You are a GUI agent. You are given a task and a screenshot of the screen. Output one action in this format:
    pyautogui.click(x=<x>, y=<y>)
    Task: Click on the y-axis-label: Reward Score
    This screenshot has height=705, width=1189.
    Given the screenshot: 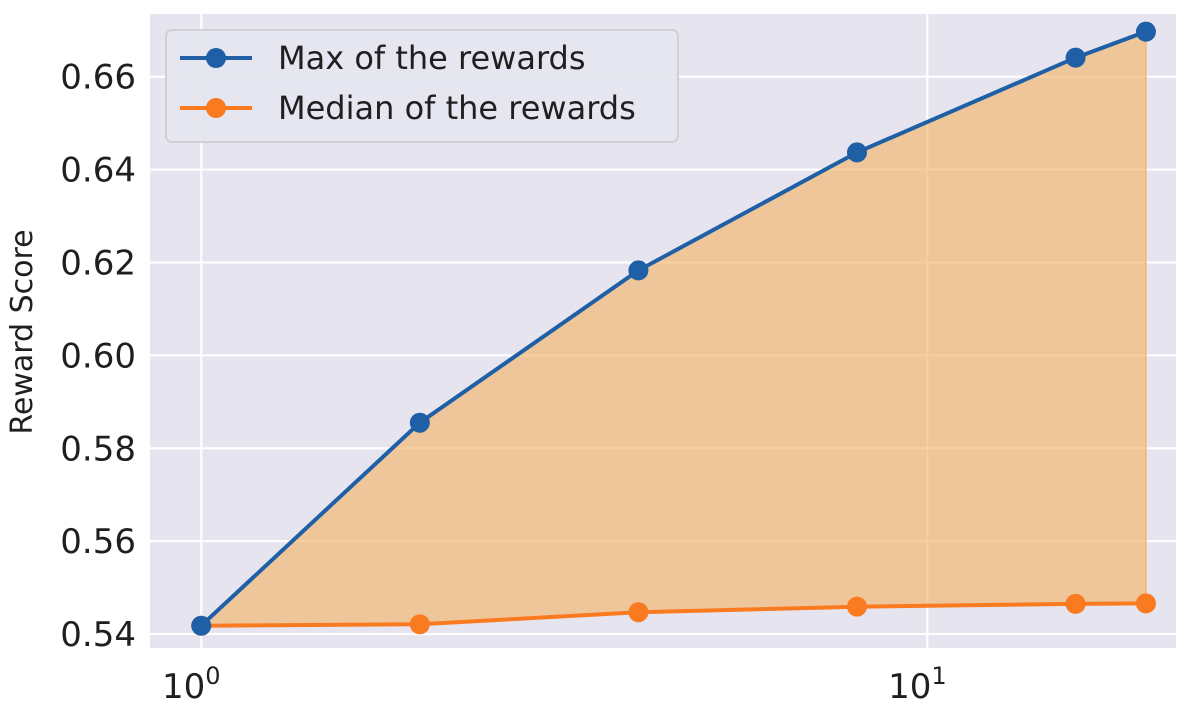 What is the action you would take?
    pyautogui.click(x=22, y=331)
    